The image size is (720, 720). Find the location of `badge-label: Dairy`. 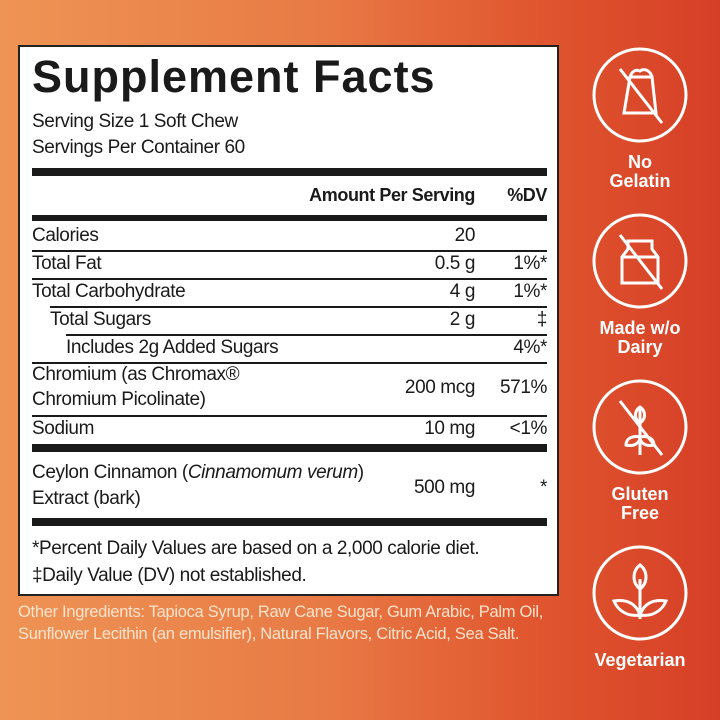

badge-label: Dairy is located at coordinates (640, 347).